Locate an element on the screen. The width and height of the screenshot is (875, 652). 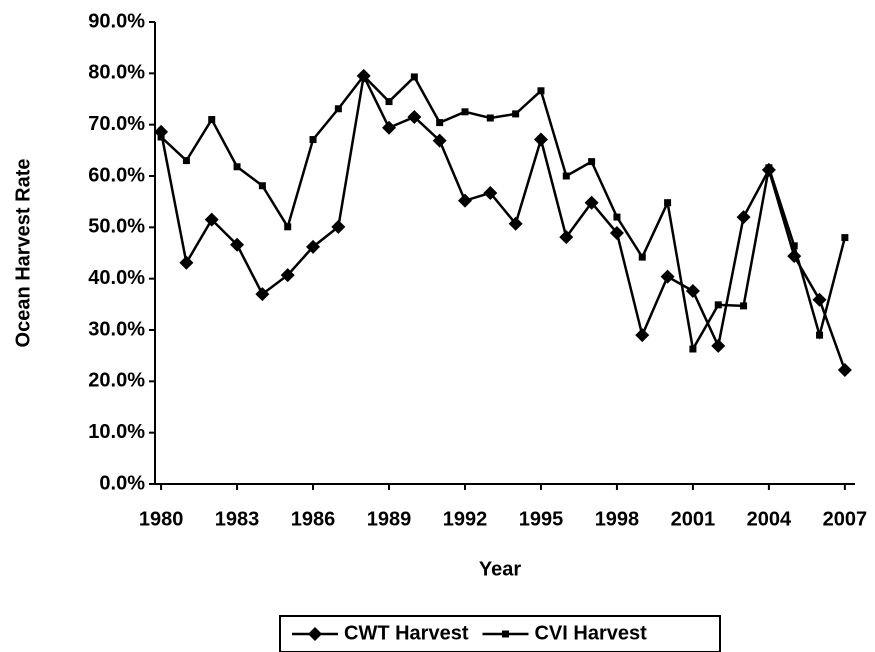
x-tick-label: 2001 is located at coordinates (693, 519).